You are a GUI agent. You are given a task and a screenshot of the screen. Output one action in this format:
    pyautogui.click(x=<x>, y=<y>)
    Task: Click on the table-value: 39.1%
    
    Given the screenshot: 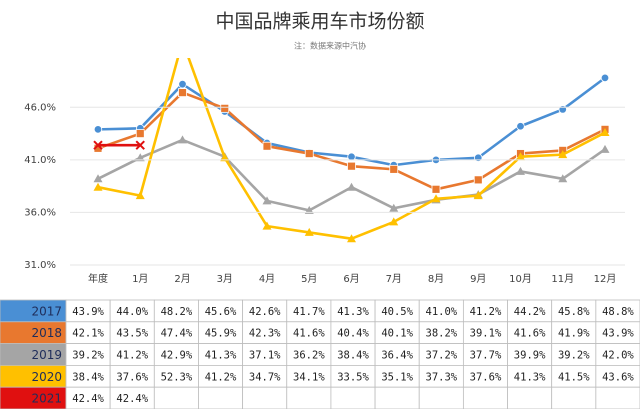 What is the action you would take?
    pyautogui.click(x=486, y=334)
    